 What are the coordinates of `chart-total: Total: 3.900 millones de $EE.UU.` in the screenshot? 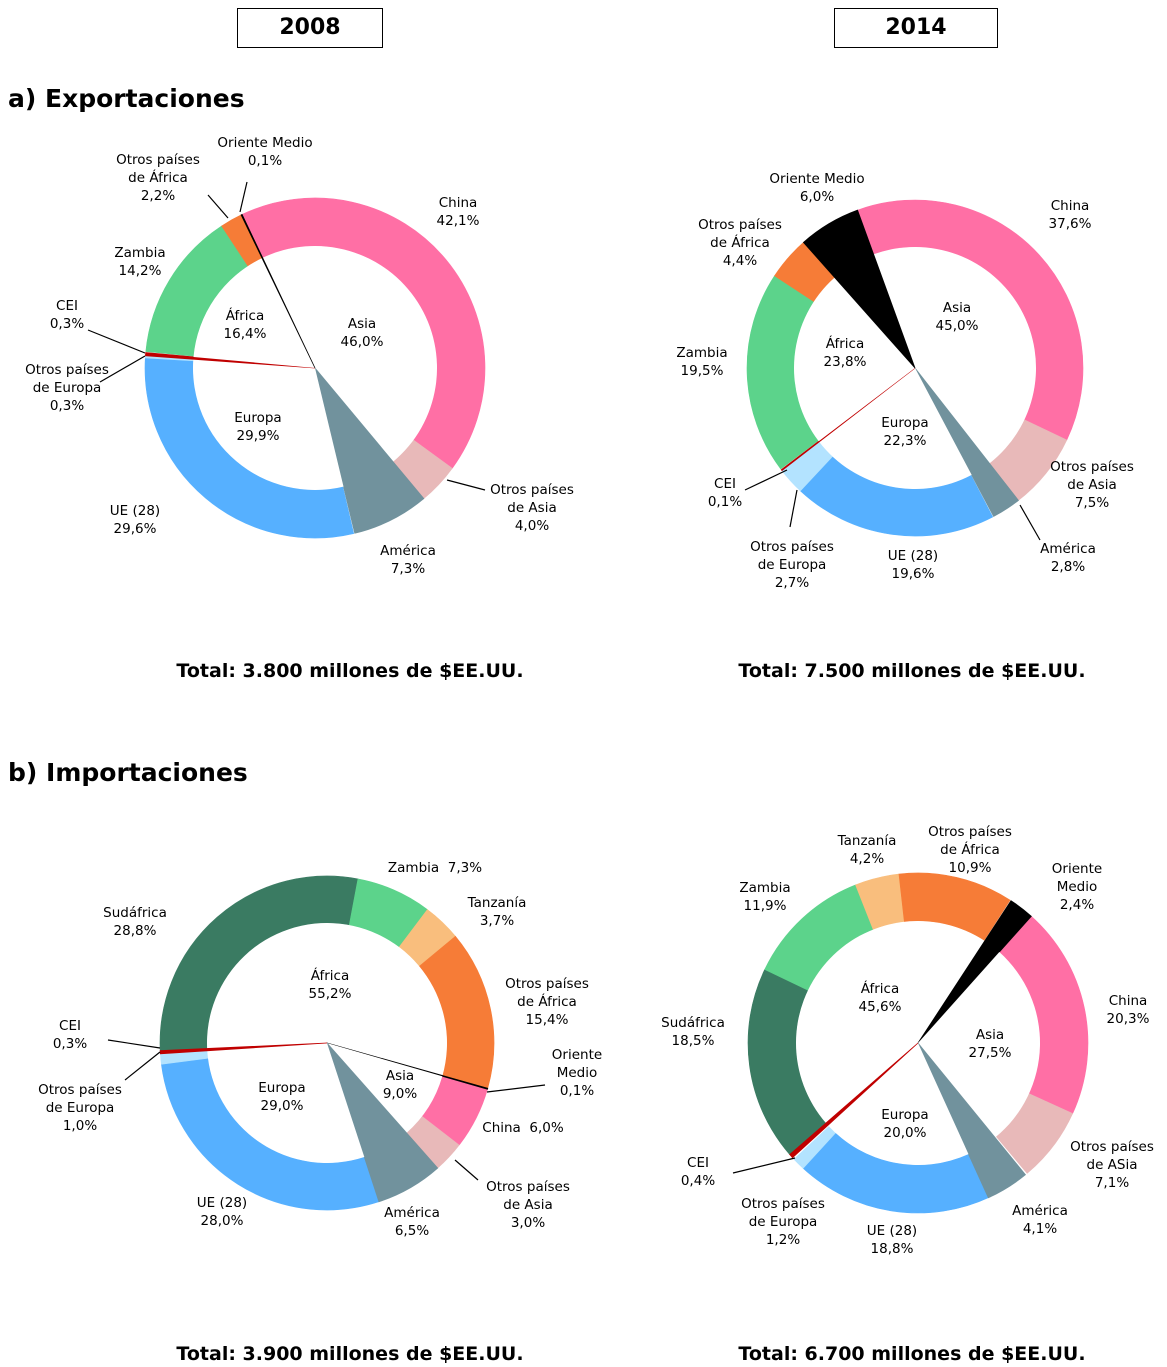 It's located at (350, 1354).